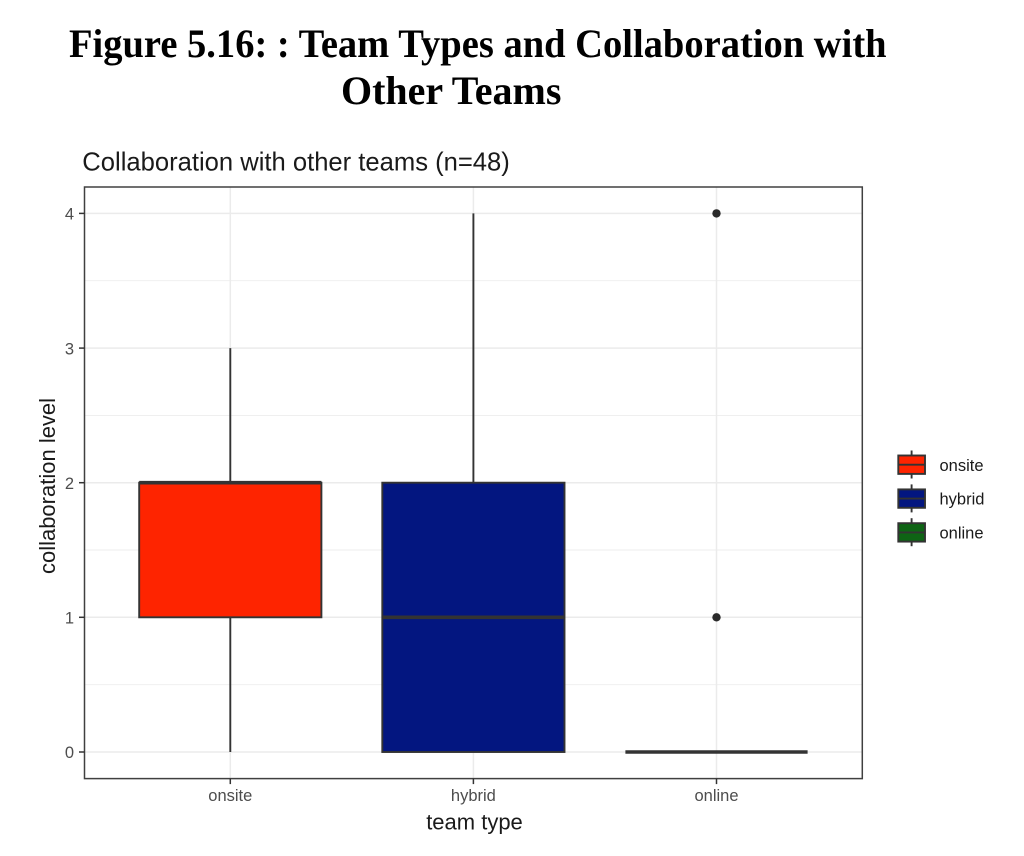  What do you see at coordinates (69, 215) in the screenshot?
I see `svg-text: 4` at bounding box center [69, 215].